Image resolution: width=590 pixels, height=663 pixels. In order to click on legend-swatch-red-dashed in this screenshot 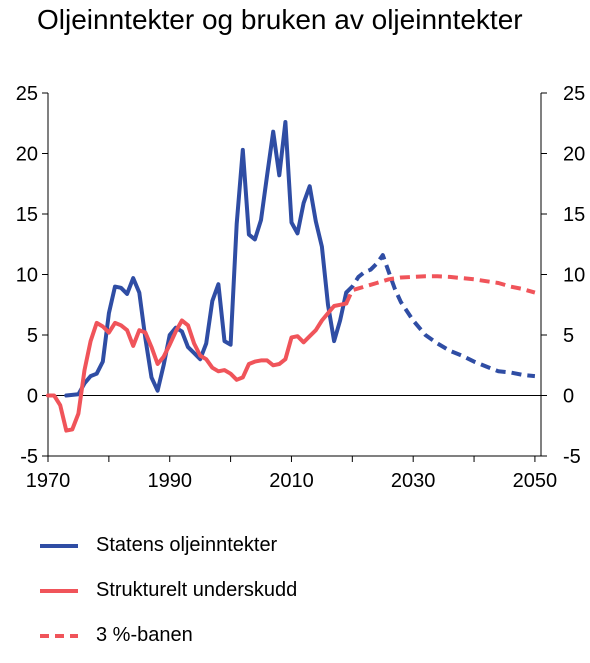, I will do `click(59, 636)`.